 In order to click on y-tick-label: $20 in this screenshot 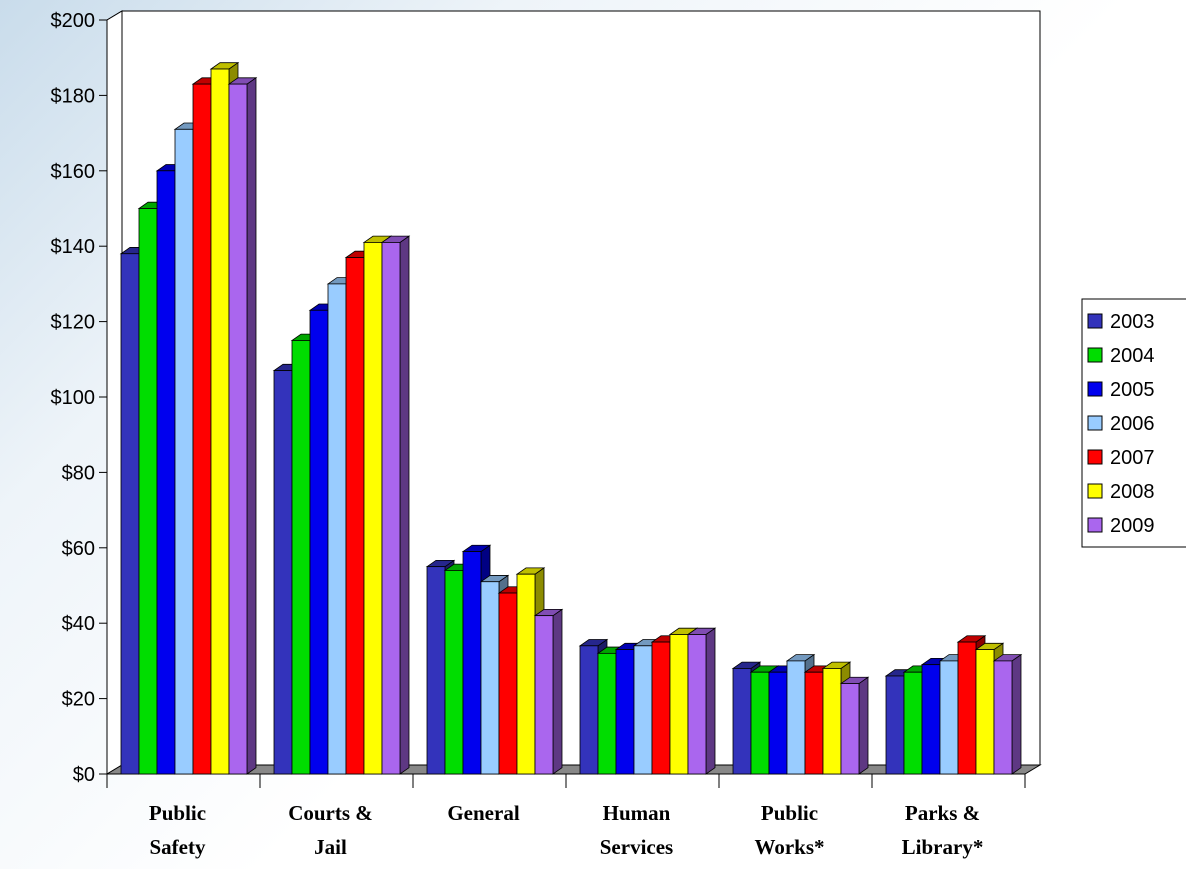, I will do `click(78, 700)`.